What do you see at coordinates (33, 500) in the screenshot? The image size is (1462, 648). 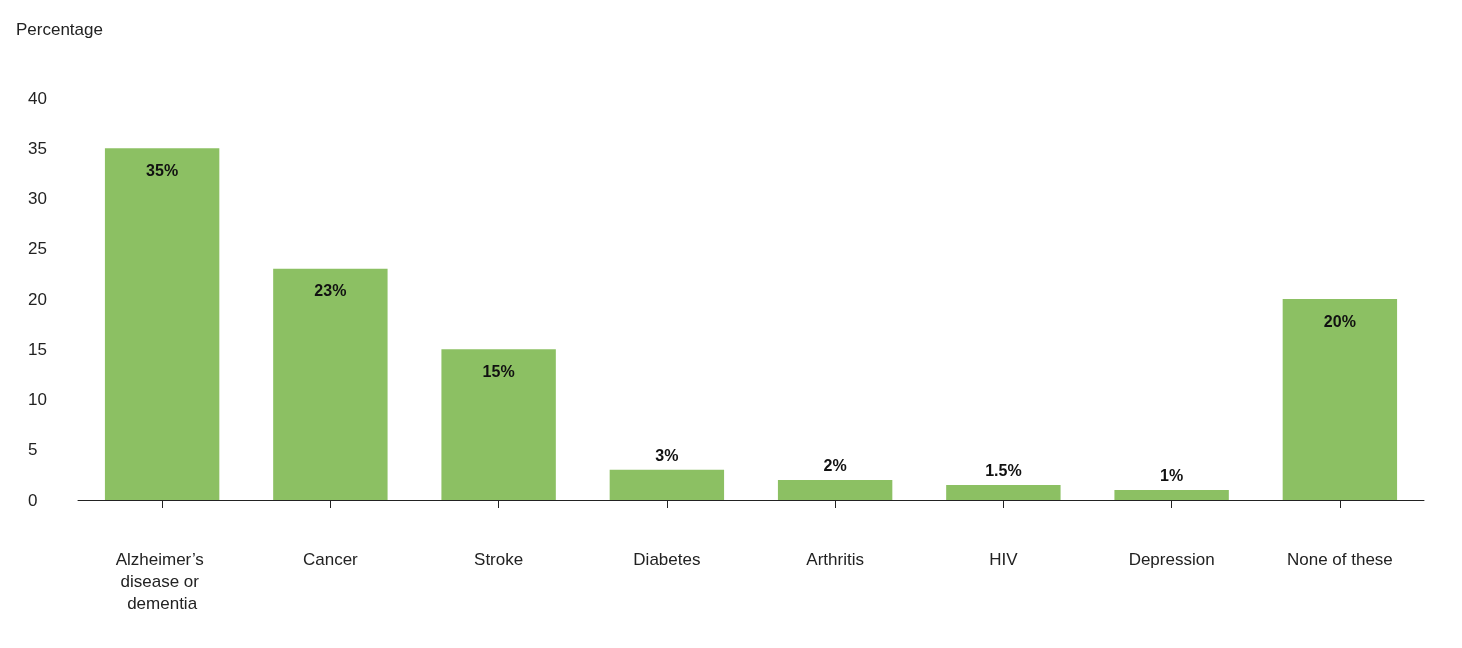 I see `y-tick-label: 0` at bounding box center [33, 500].